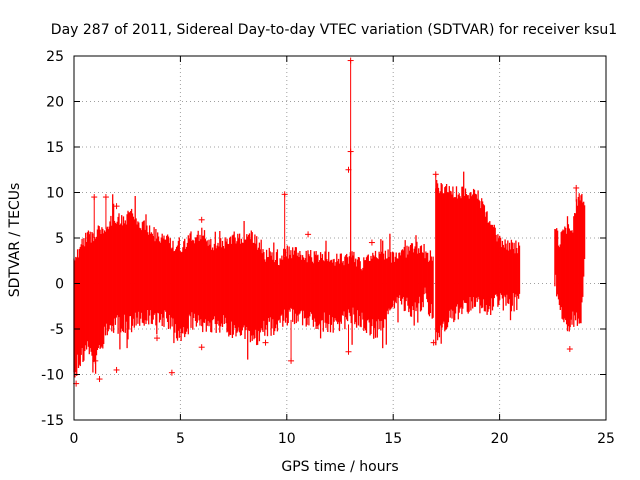 This screenshot has height=480, width=640. What do you see at coordinates (393, 439) in the screenshot?
I see `x-tick-label: 15` at bounding box center [393, 439].